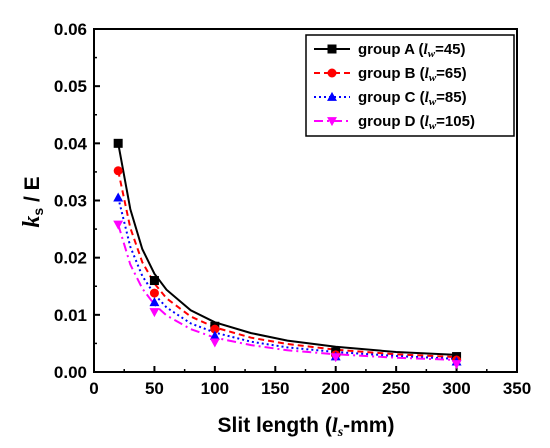  Describe the element at coordinates (412, 98) in the screenshot. I see `legend-label-2: group C (lw=85)` at that location.